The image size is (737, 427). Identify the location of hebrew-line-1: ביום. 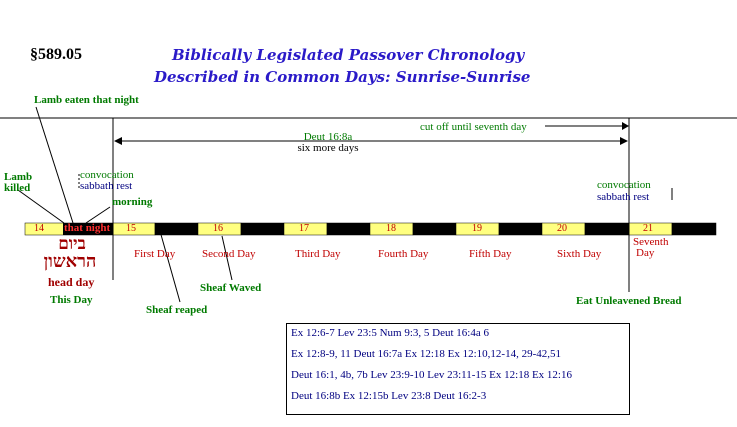
(72, 244).